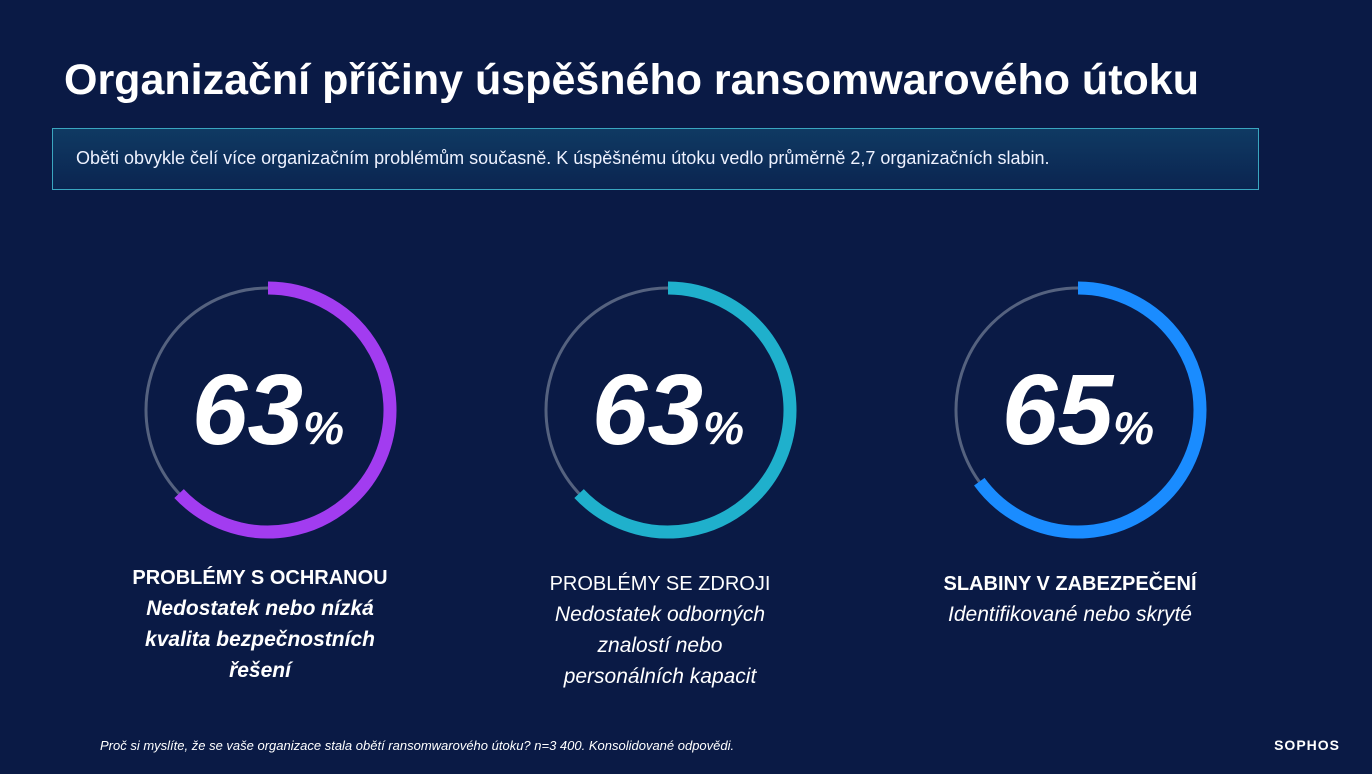 The image size is (1372, 774). Describe the element at coordinates (260, 639) in the screenshot. I see `category-description: kvalita bezpečnostních` at that location.